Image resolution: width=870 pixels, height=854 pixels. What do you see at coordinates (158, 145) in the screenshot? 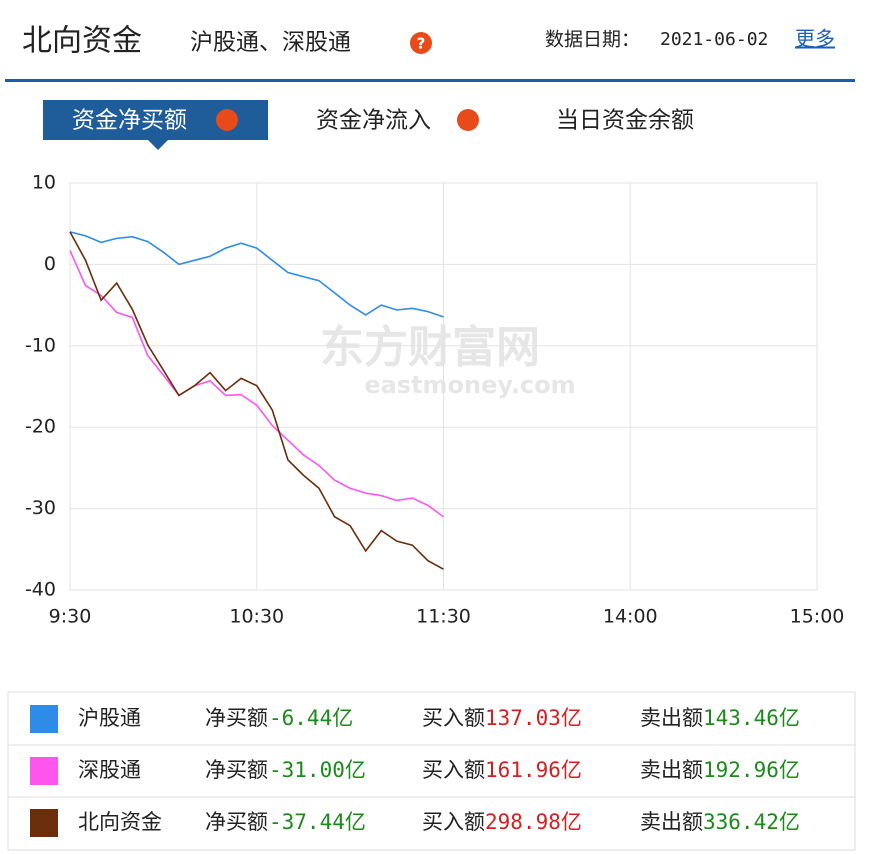
I see `tab-pointer` at bounding box center [158, 145].